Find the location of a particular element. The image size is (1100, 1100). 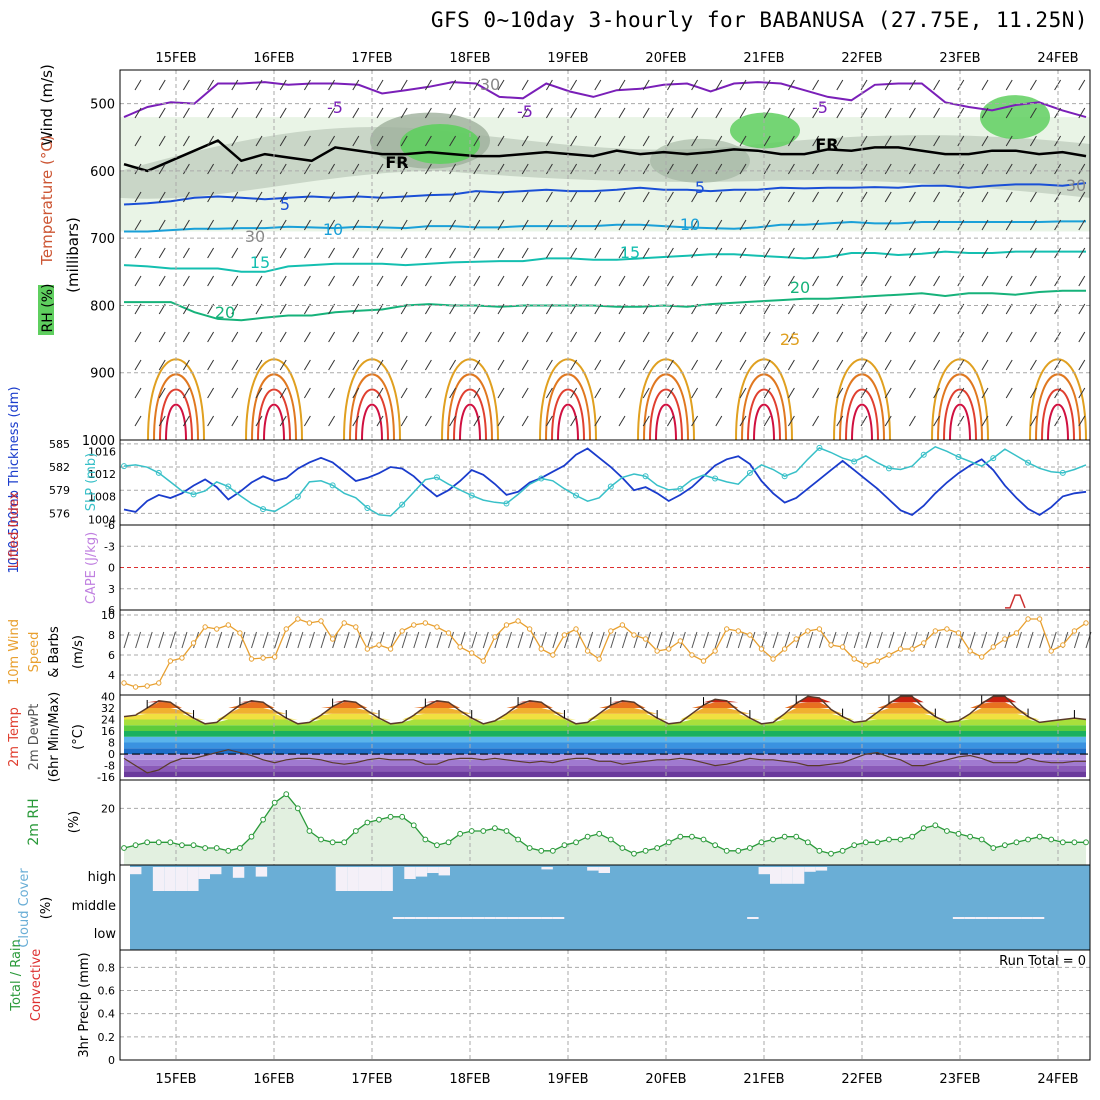

slp-marker is located at coordinates (367, 508).